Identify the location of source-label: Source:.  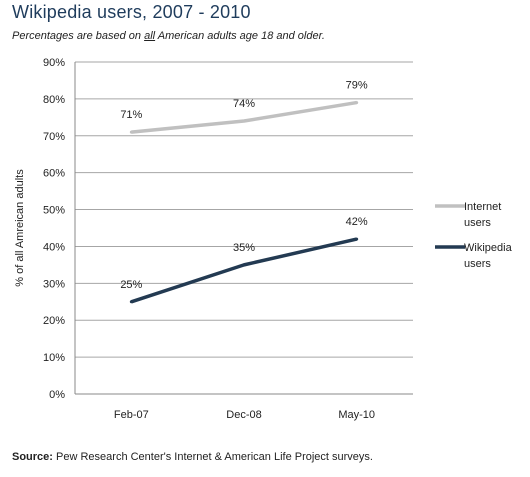
(32, 457).